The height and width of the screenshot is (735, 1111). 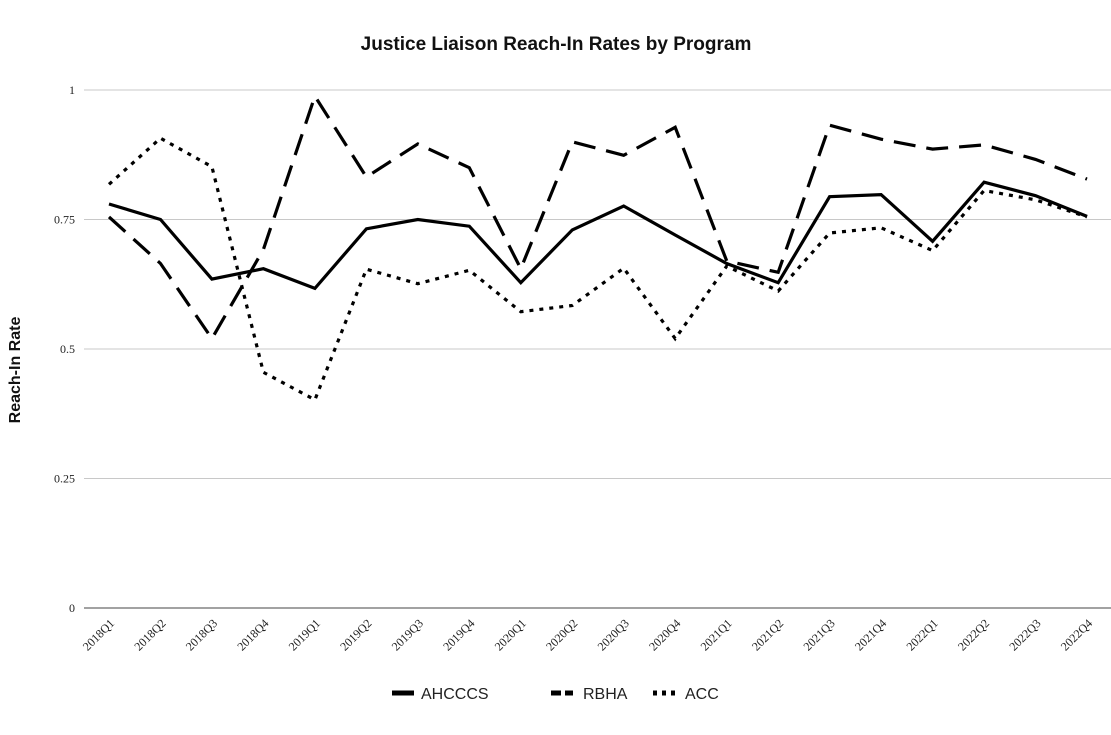 What do you see at coordinates (64, 479) in the screenshot?
I see `y-tick-label: 0.25` at bounding box center [64, 479].